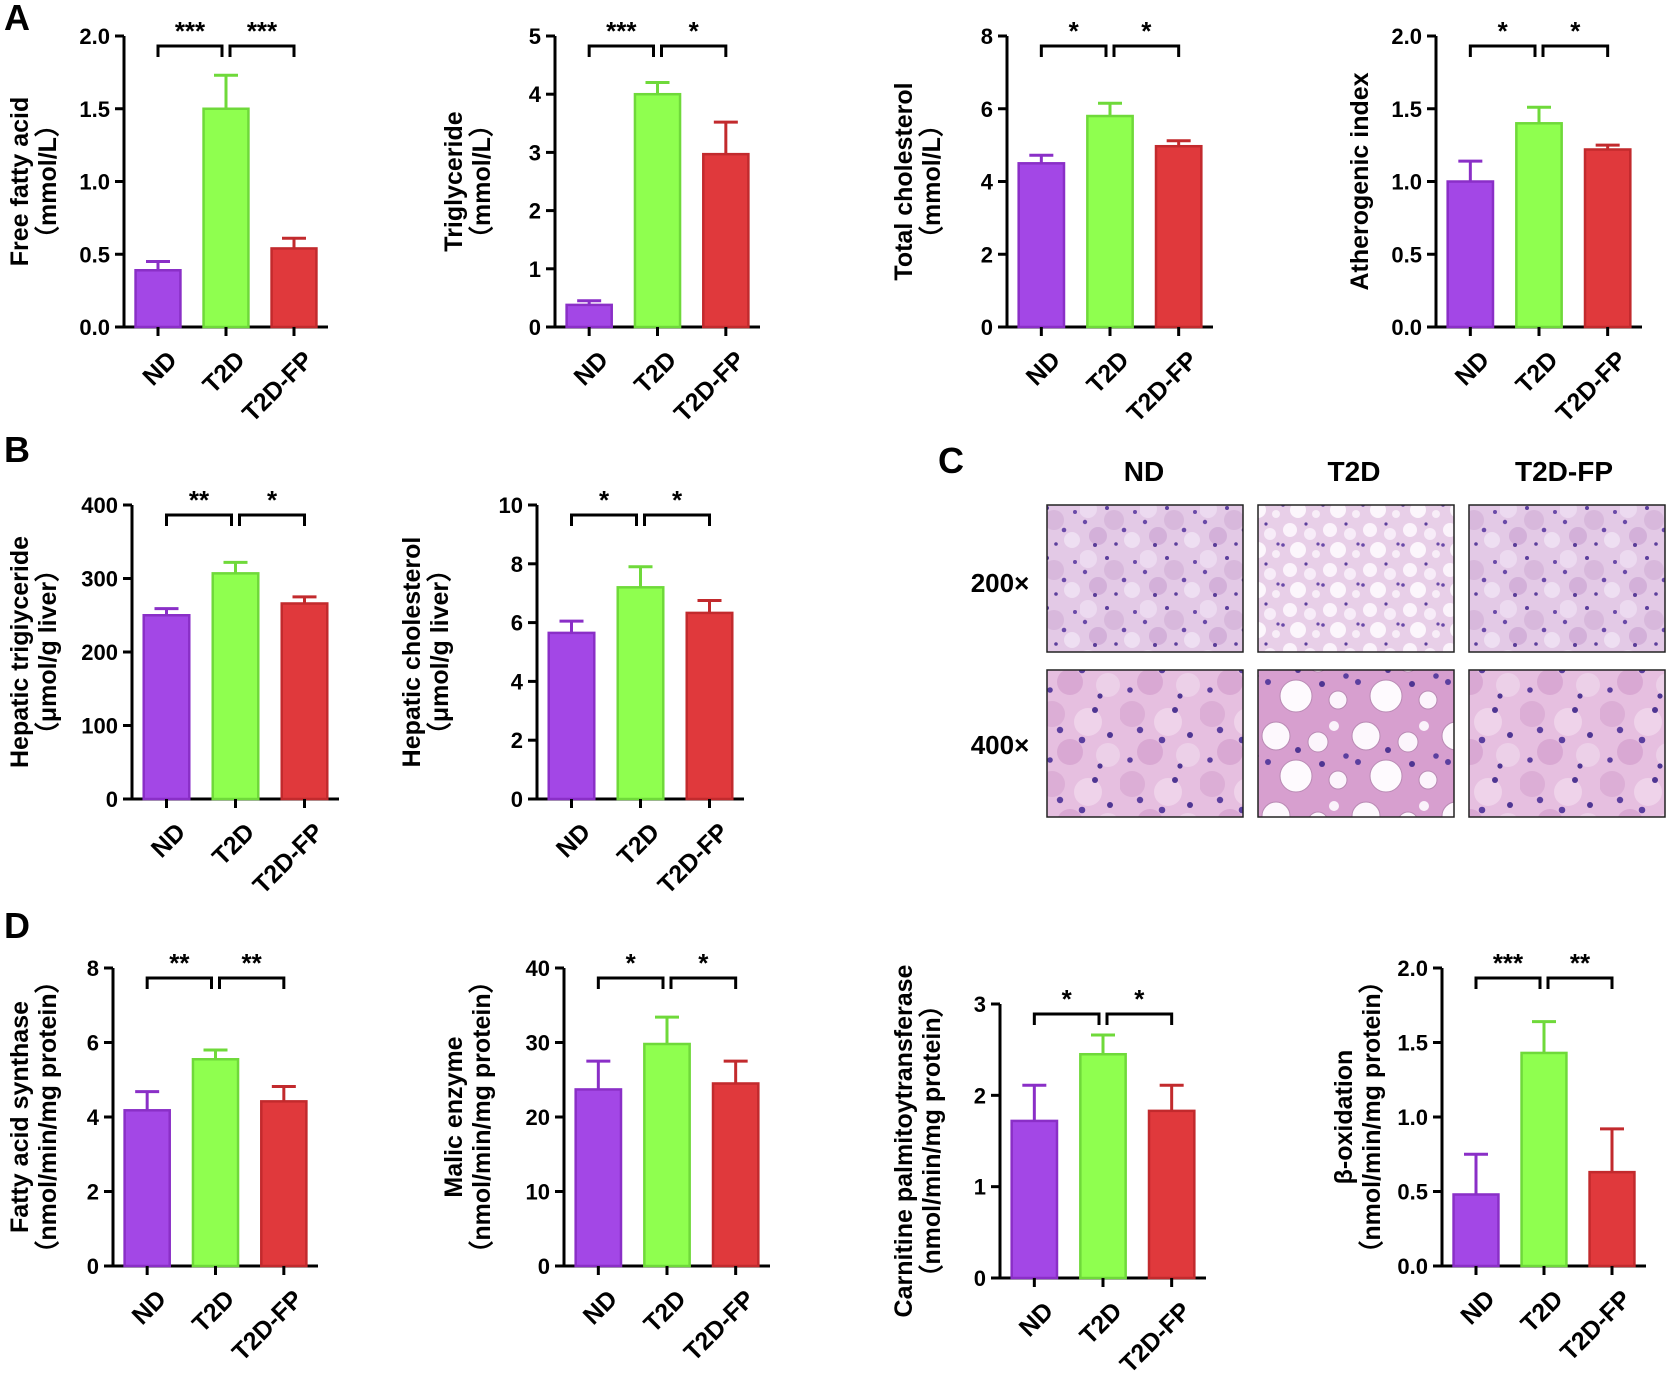 Image resolution: width=1680 pixels, height=1380 pixels. What do you see at coordinates (1360, 181) in the screenshot?
I see `y-axis-label: Atherogenic index` at bounding box center [1360, 181].